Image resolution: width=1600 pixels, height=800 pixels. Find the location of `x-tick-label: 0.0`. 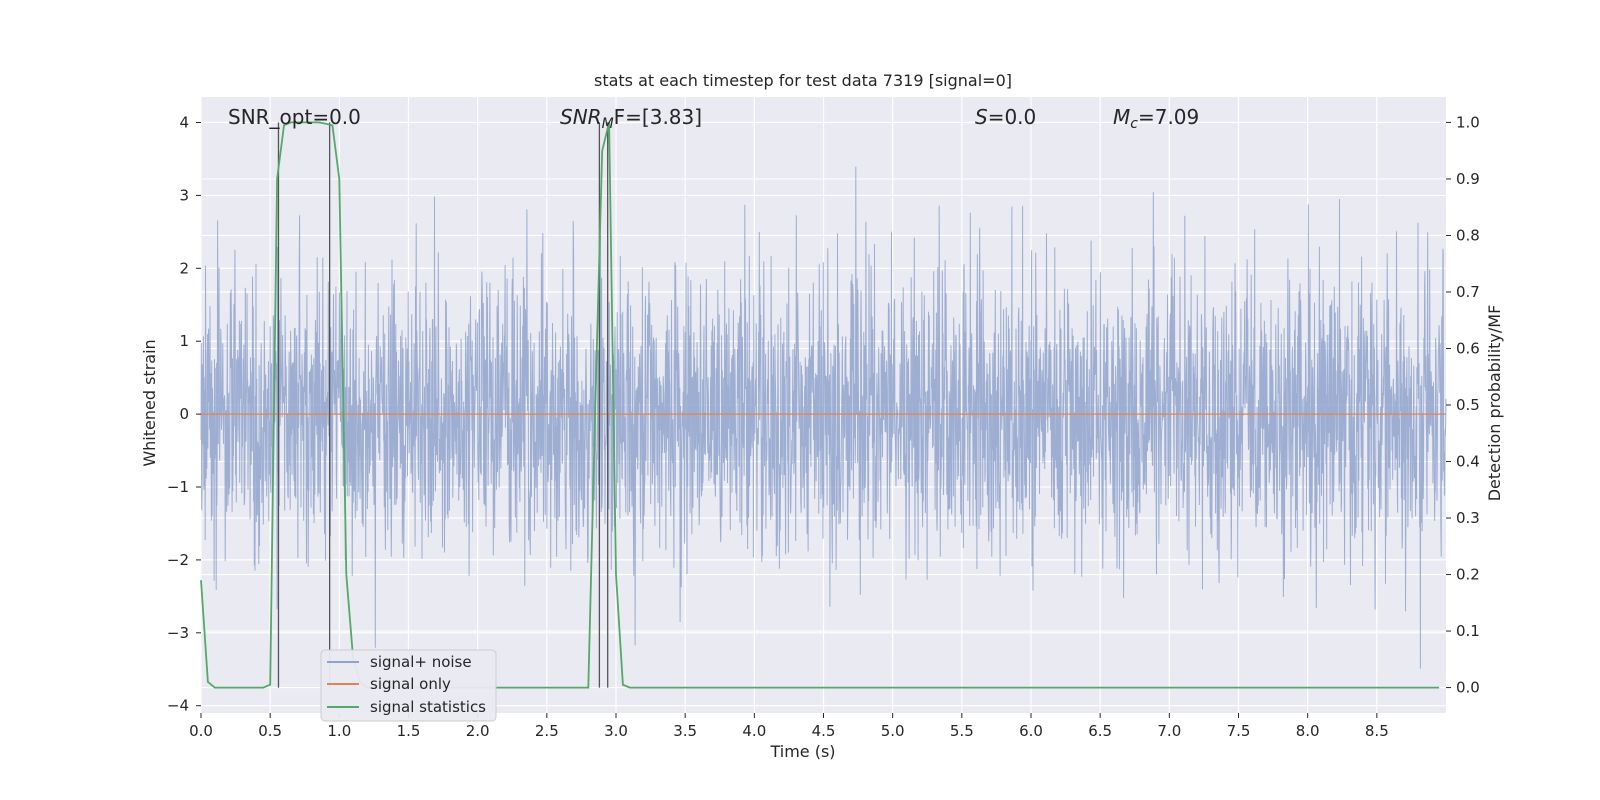

x-tick-label: 0.0 is located at coordinates (201, 731).